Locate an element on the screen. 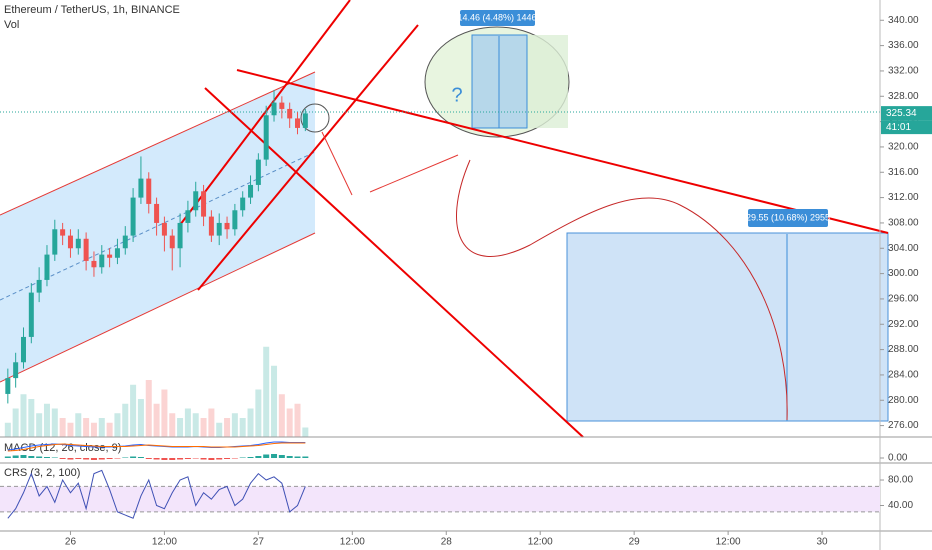  arrow is located at coordinates (337, 163).